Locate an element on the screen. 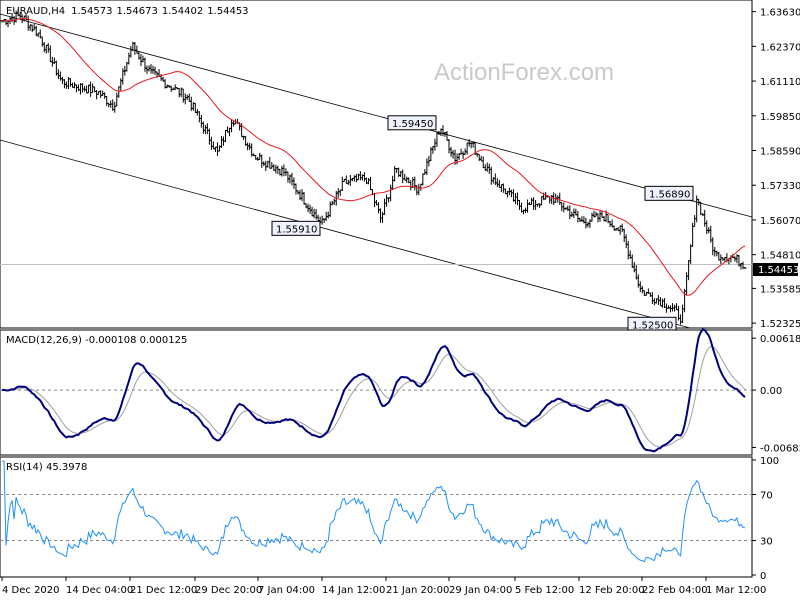 This screenshot has width=800, height=600. rsi-title: RSI(14) 45.3978 is located at coordinates (46, 467).